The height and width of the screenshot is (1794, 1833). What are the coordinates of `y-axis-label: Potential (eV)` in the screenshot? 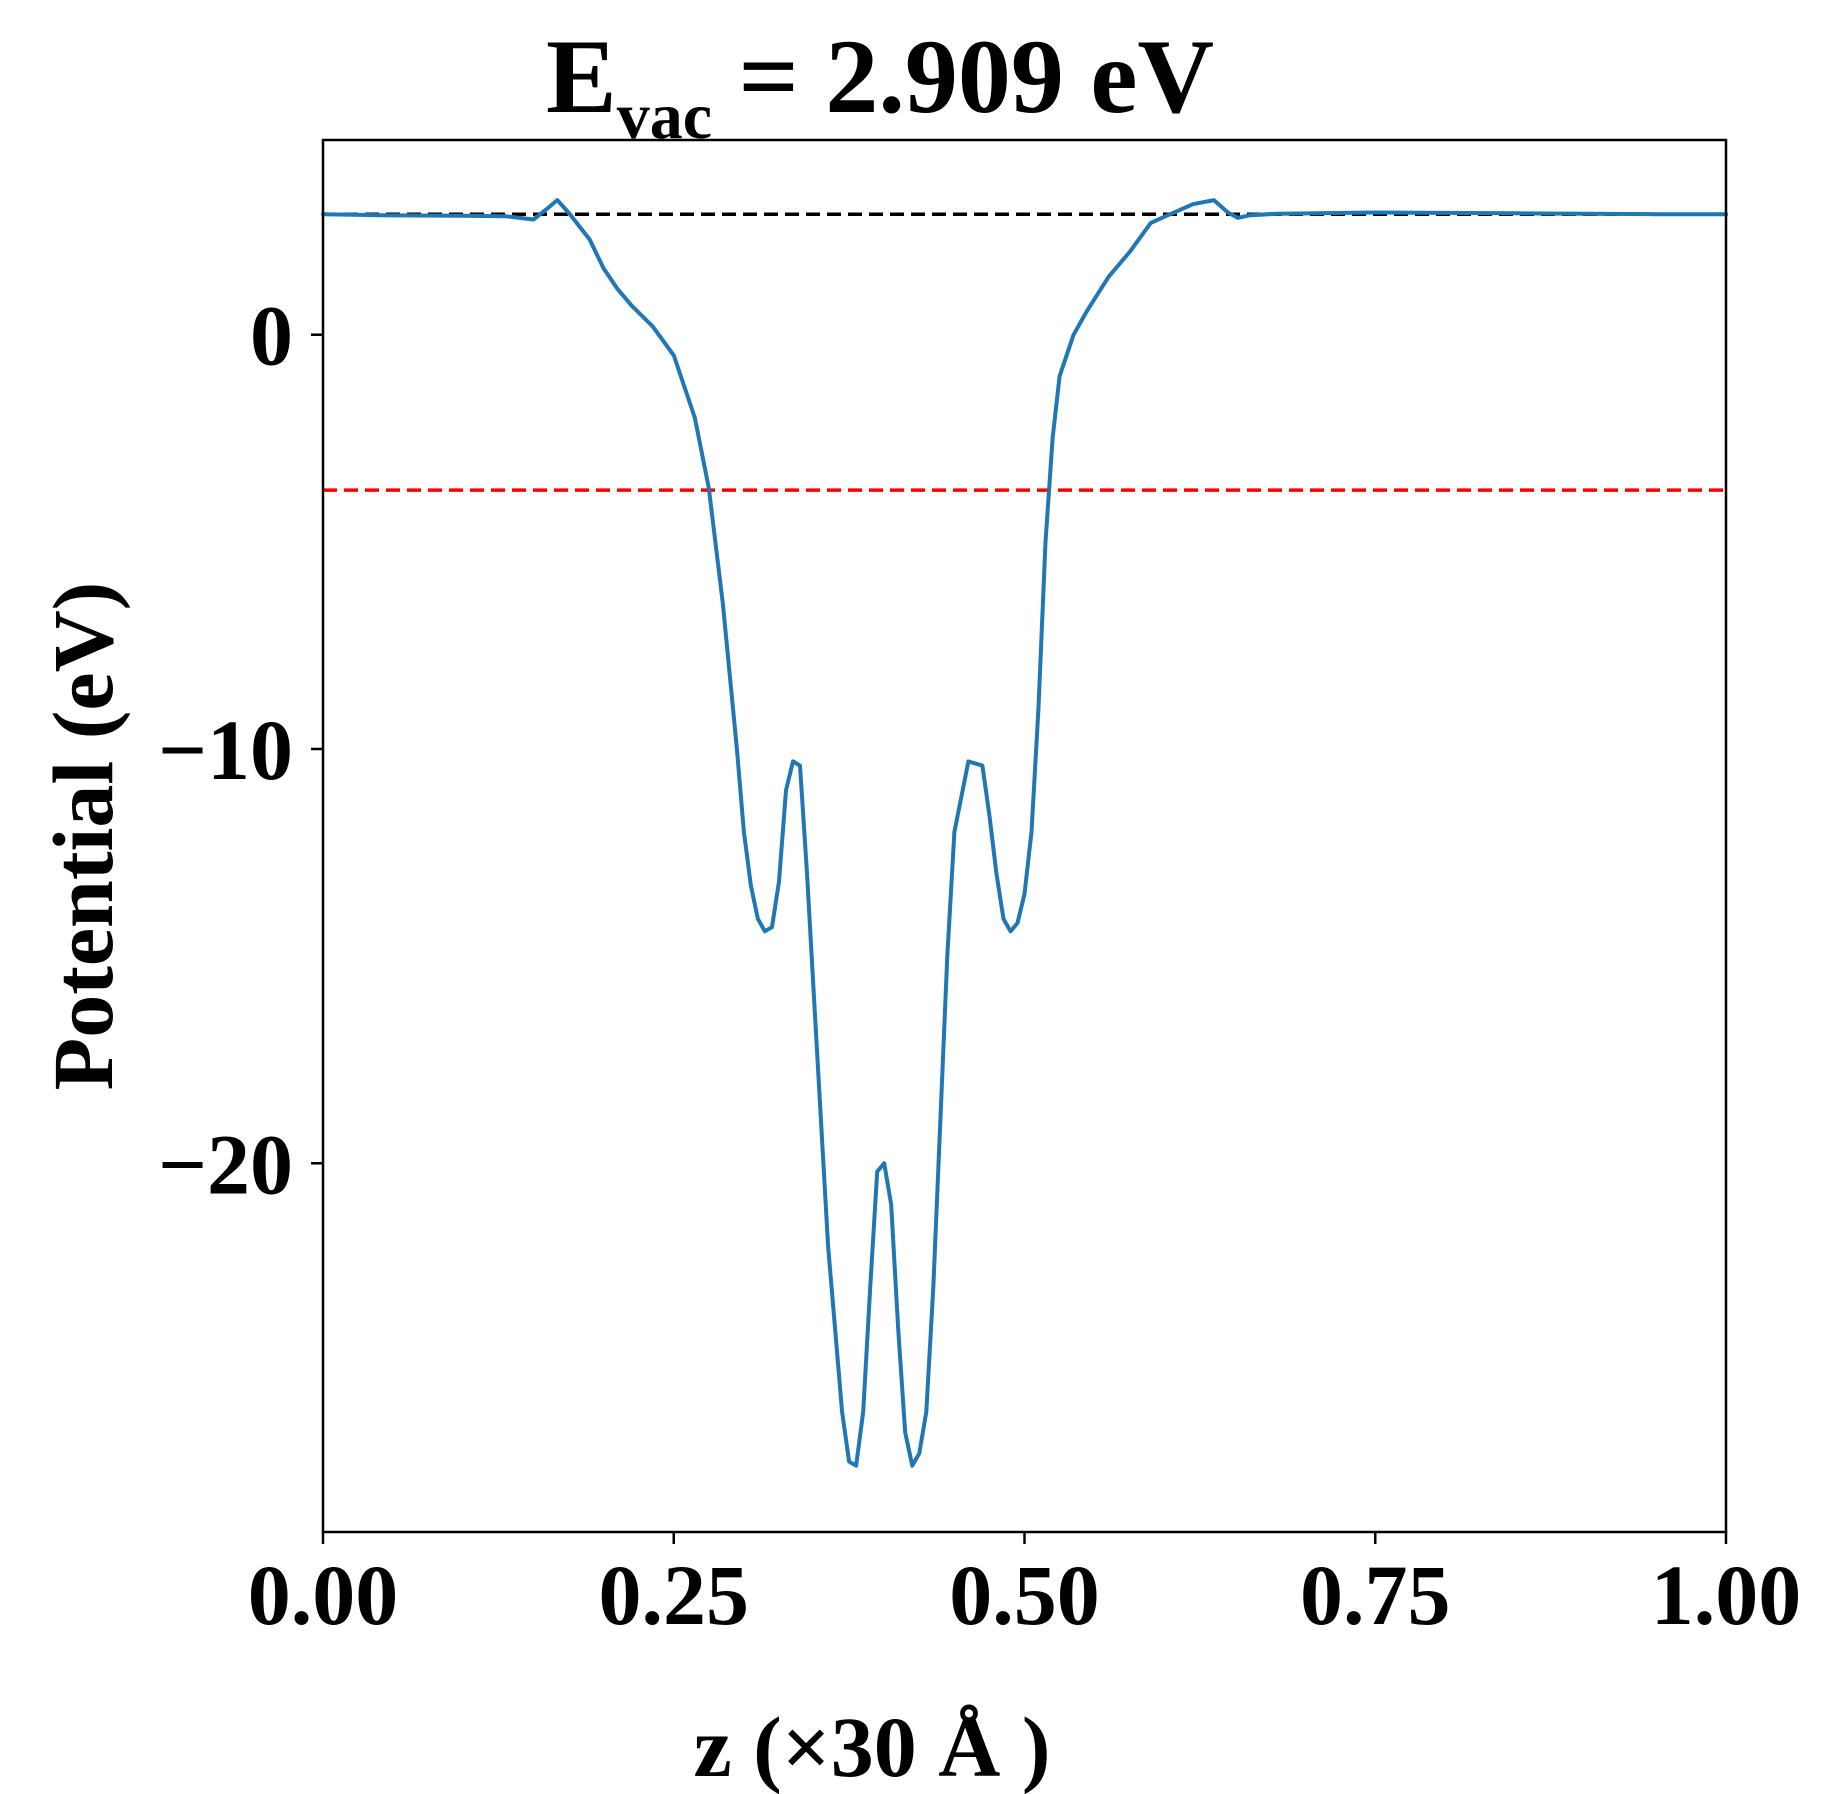 It's located at (83, 836).